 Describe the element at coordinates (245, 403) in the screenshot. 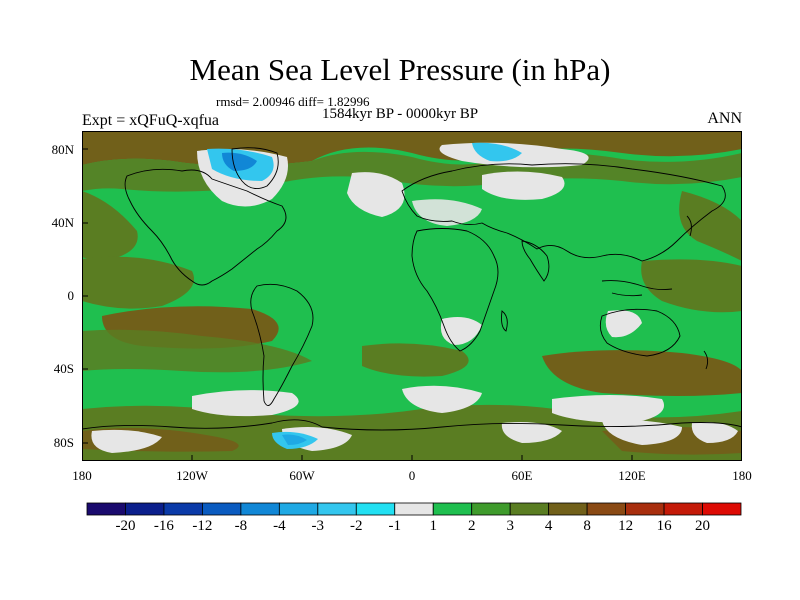

I see `south-pacific-neutral` at that location.